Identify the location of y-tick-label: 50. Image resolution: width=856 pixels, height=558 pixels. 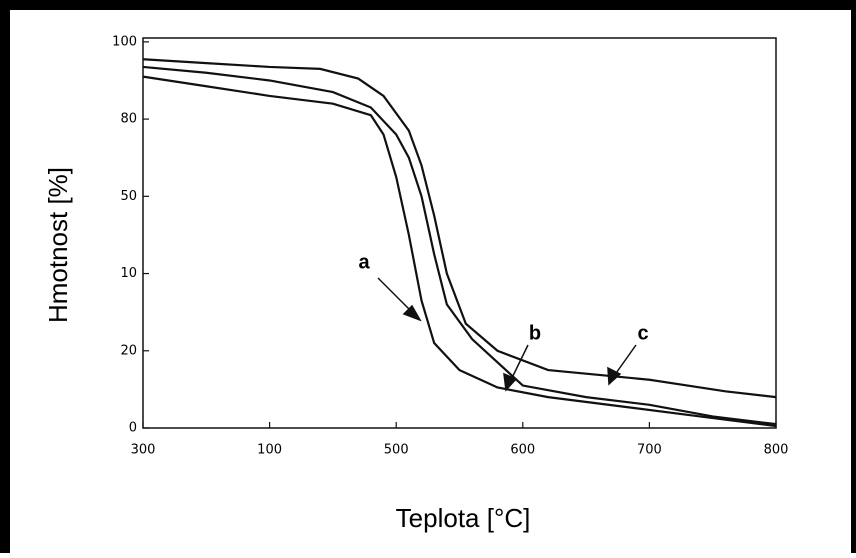
(128, 196).